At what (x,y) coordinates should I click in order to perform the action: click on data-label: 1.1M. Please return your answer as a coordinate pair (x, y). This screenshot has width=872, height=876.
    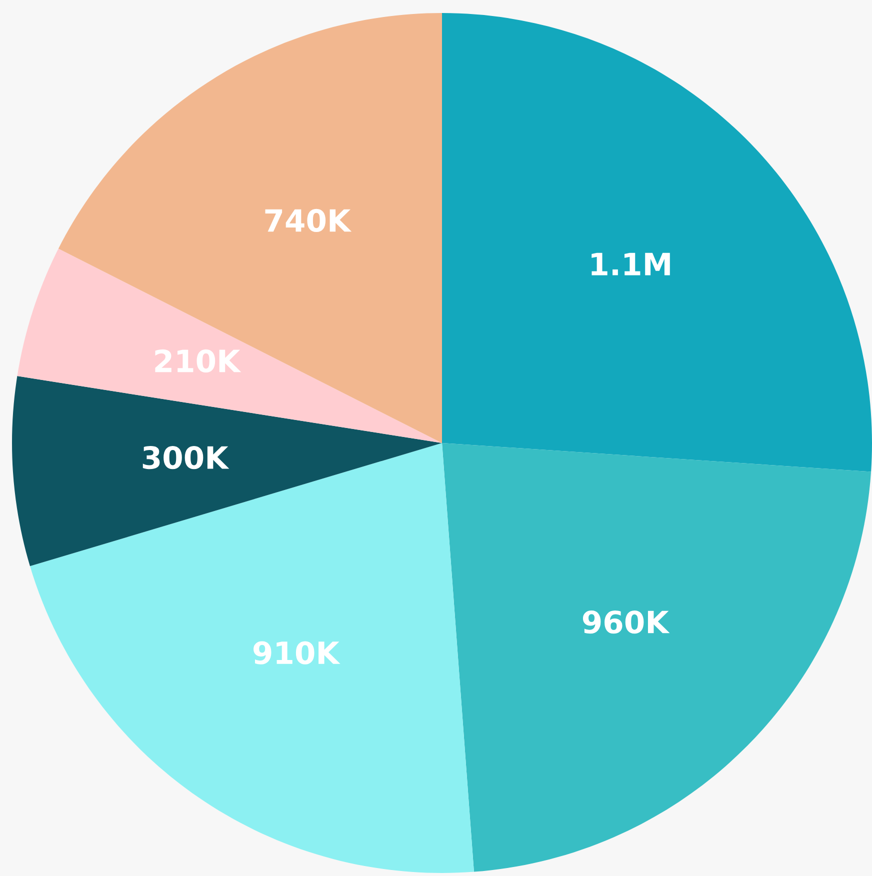
    Looking at the image, I should click on (631, 264).